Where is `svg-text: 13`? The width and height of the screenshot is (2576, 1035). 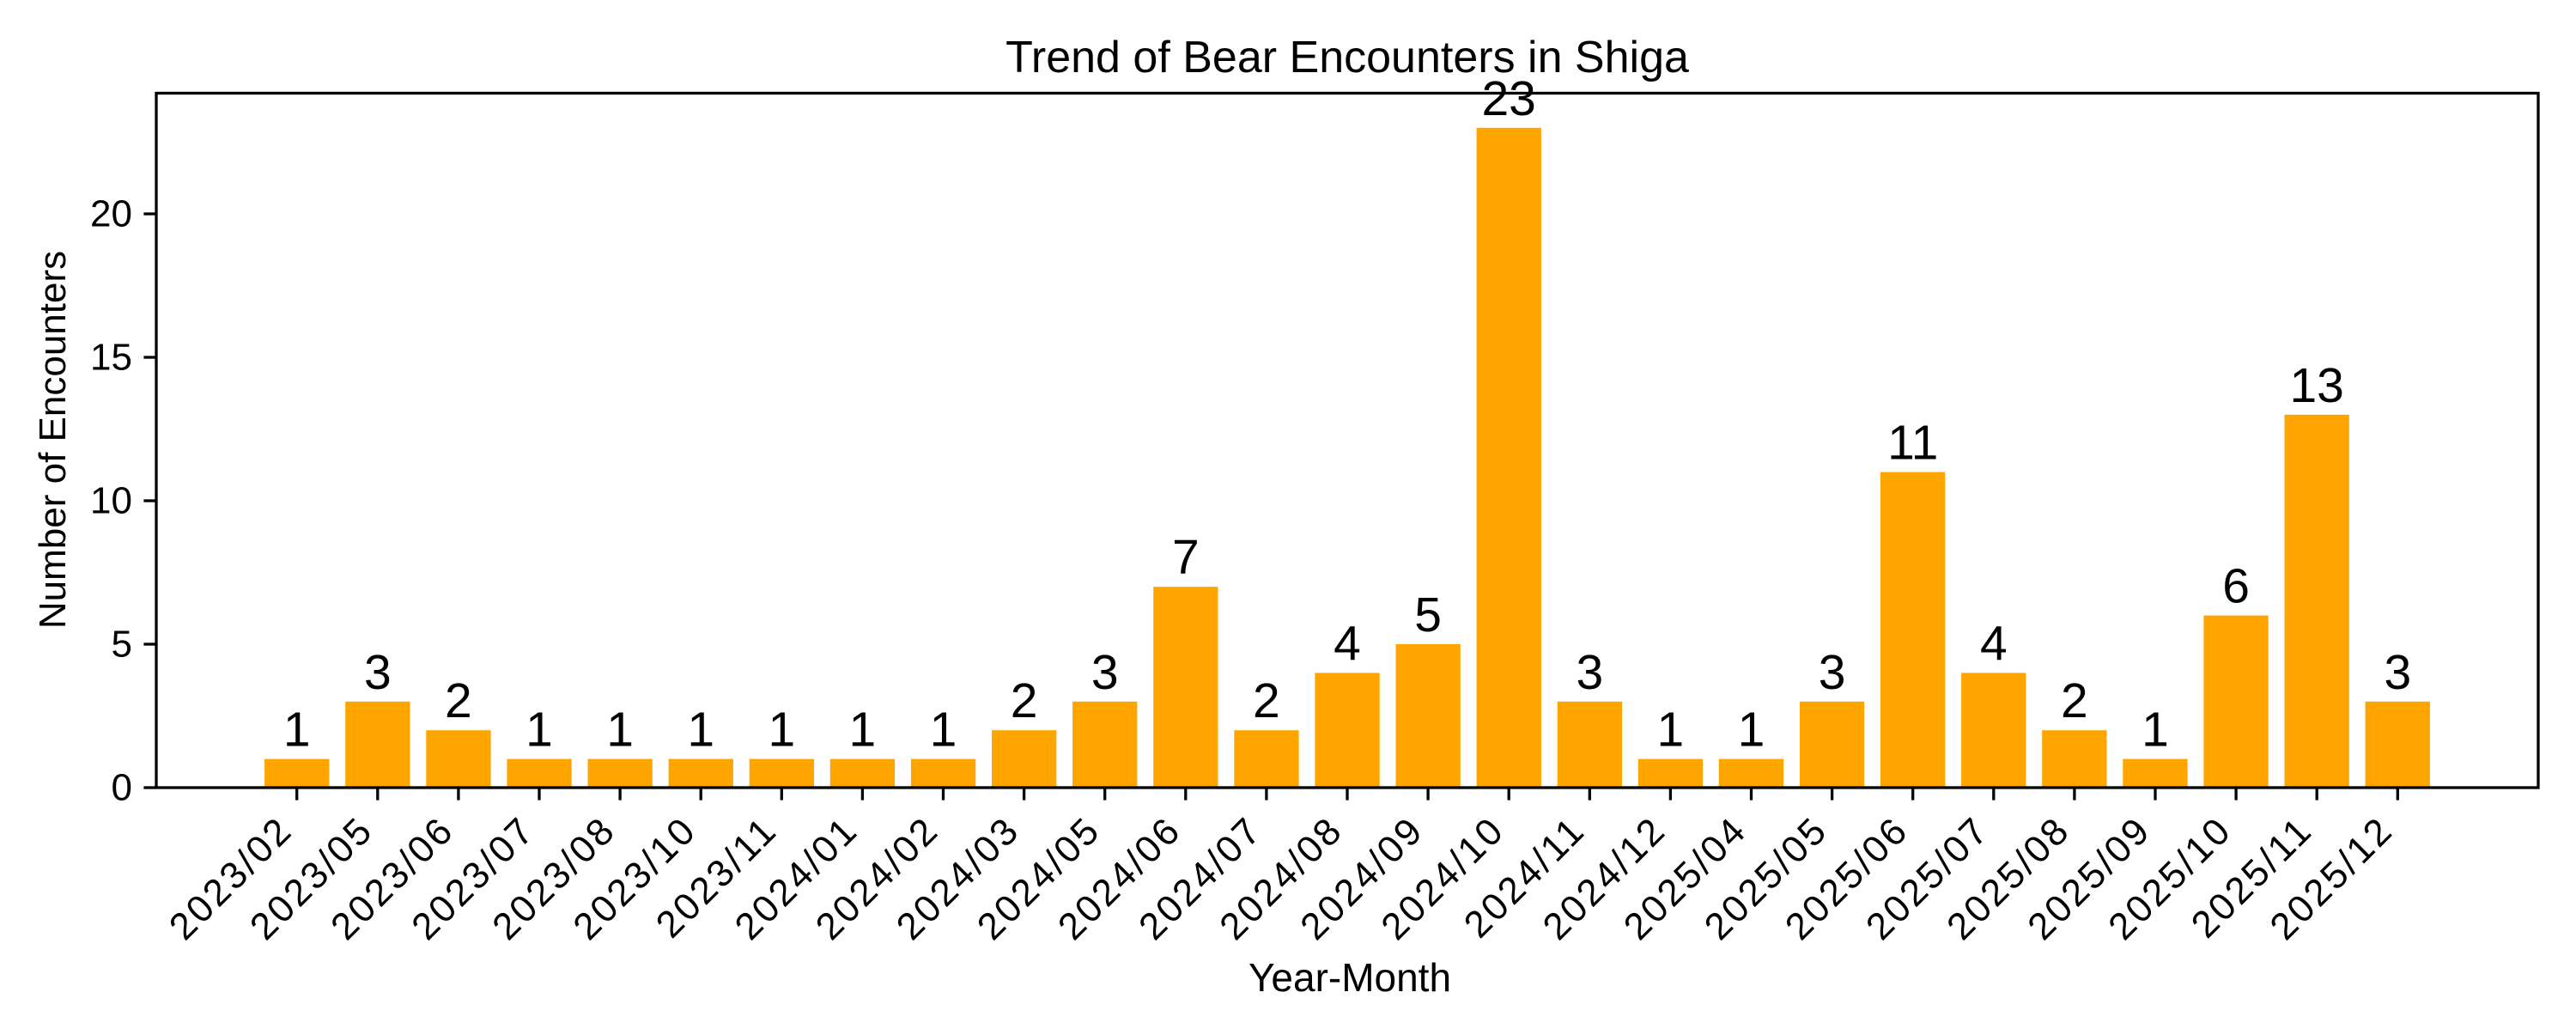
svg-text: 13 is located at coordinates (2316, 385).